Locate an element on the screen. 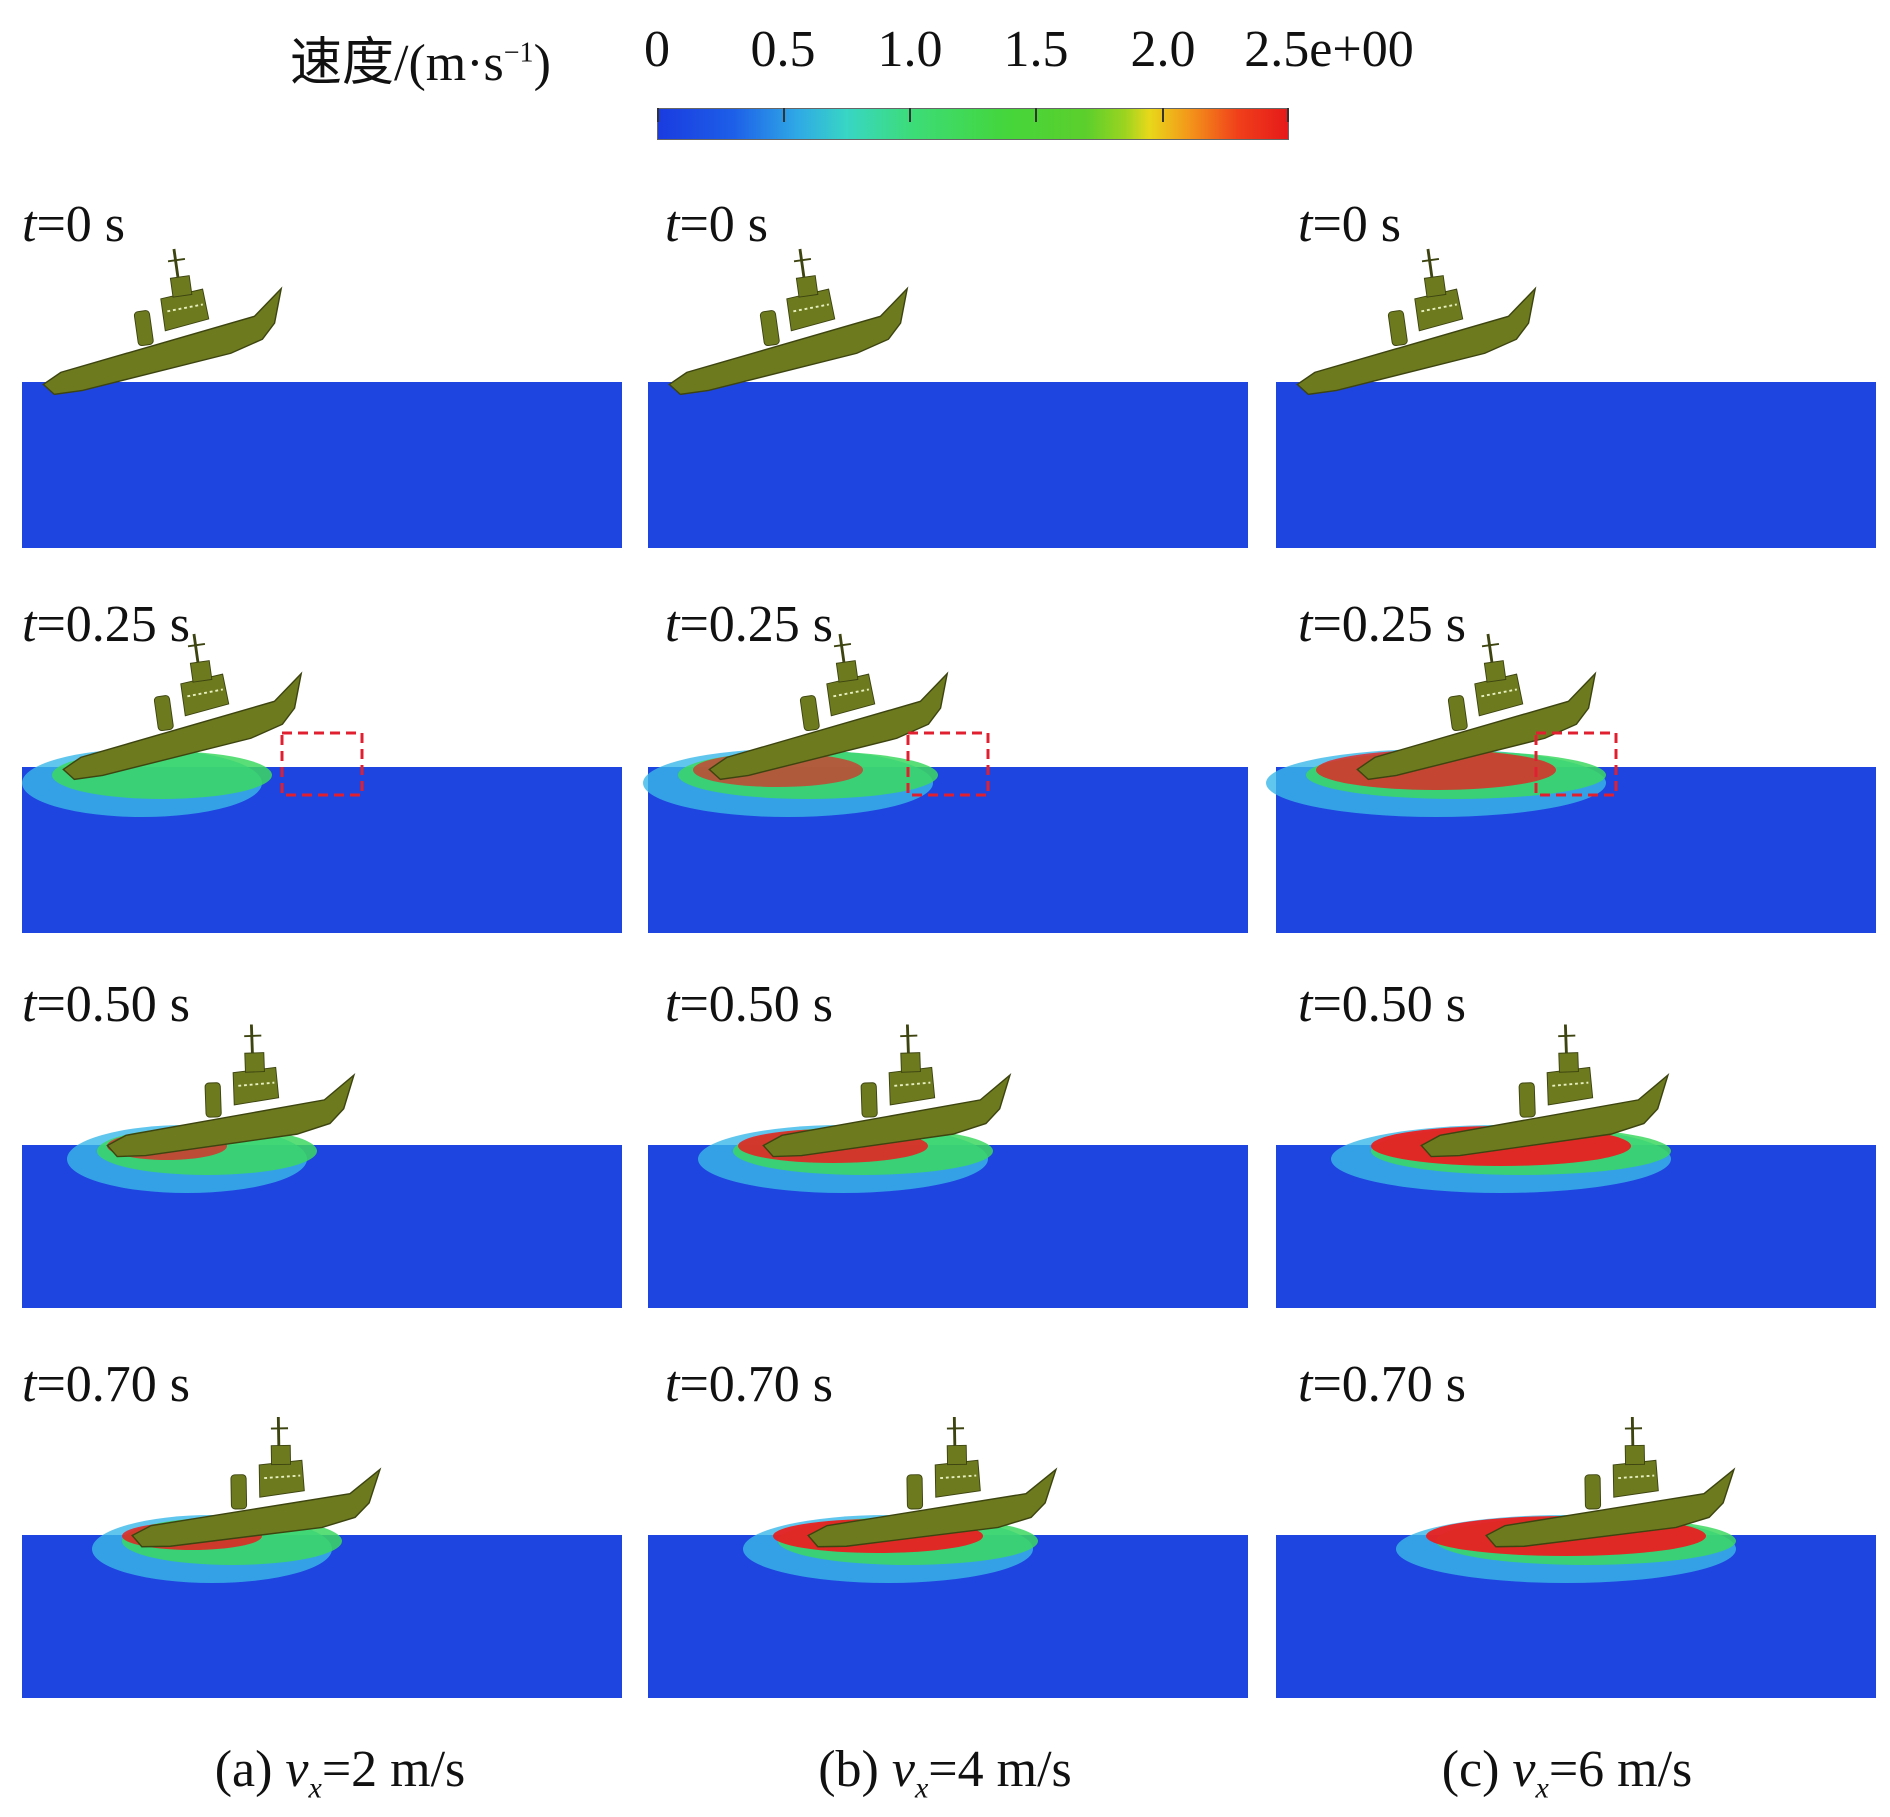  colorbar-title-main: 速度/(m·s is located at coordinates (397, 63).